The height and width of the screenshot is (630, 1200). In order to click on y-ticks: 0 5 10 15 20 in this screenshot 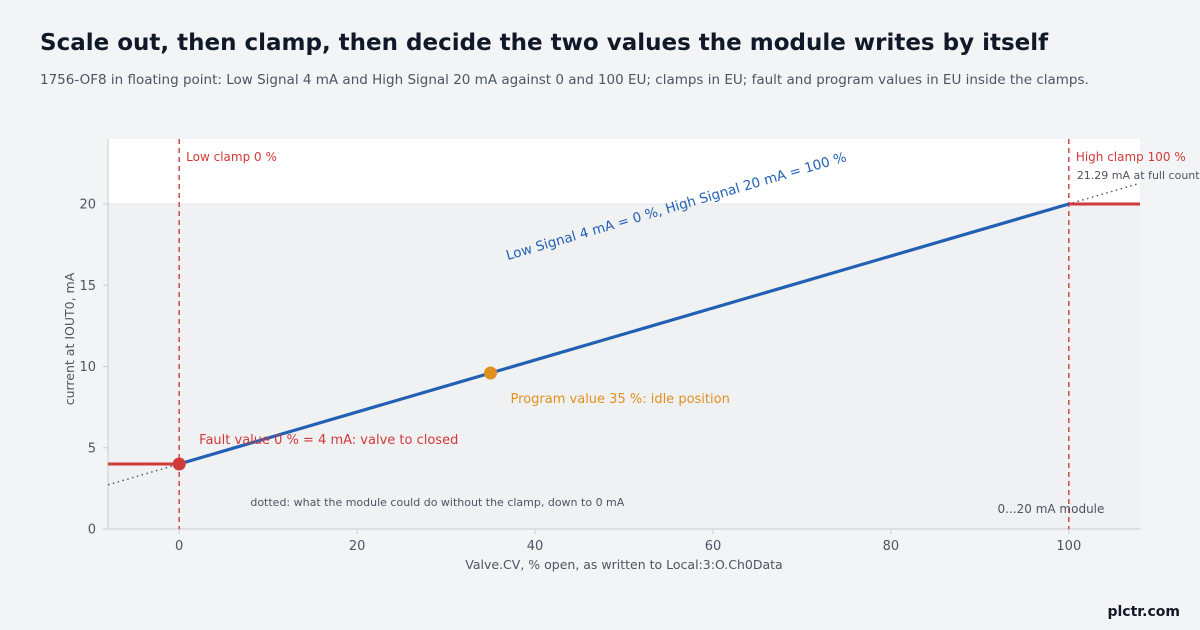, I will do `click(93, 368)`.